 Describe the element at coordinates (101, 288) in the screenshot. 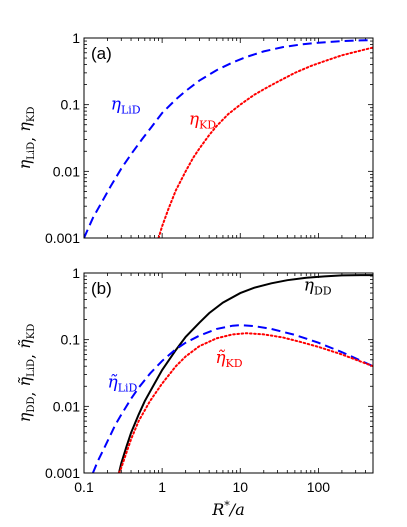

I see `panel-label: (b)` at that location.